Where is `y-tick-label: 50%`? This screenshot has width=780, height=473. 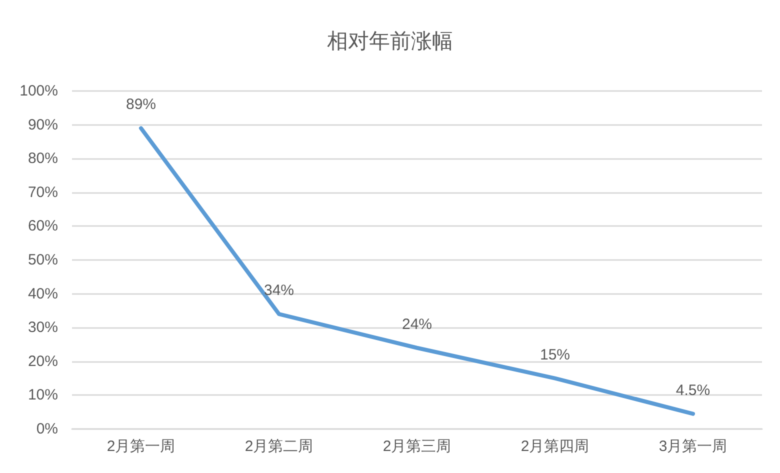 y-tick-label: 50% is located at coordinates (43, 260).